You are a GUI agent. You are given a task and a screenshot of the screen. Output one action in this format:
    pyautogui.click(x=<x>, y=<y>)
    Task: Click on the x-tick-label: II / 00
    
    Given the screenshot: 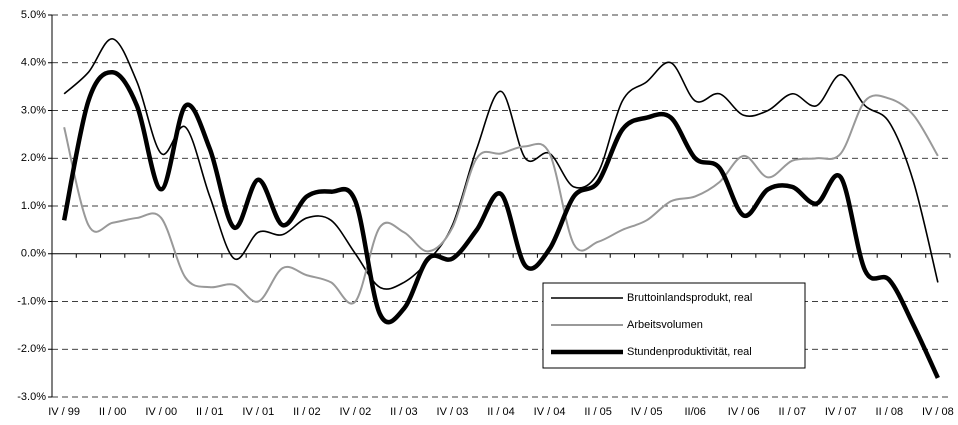 What is the action you would take?
    pyautogui.click(x=113, y=412)
    